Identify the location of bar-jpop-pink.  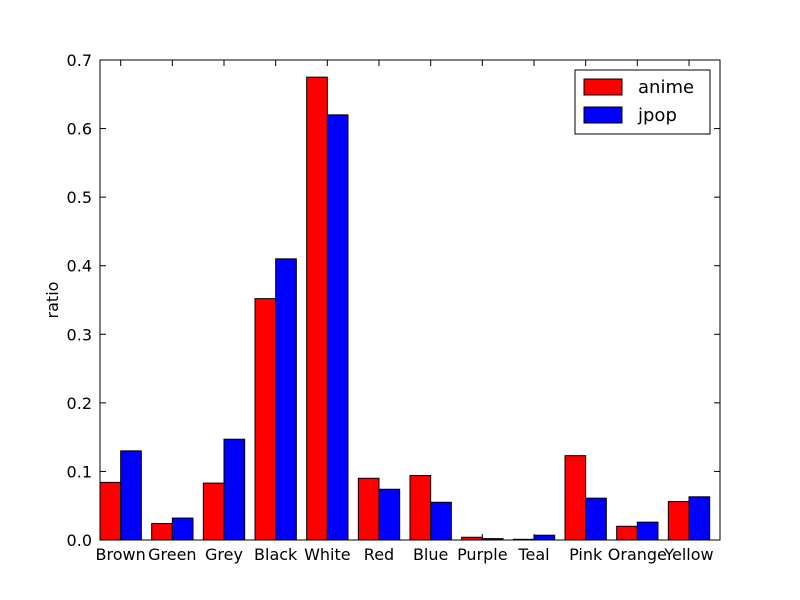
(596, 519).